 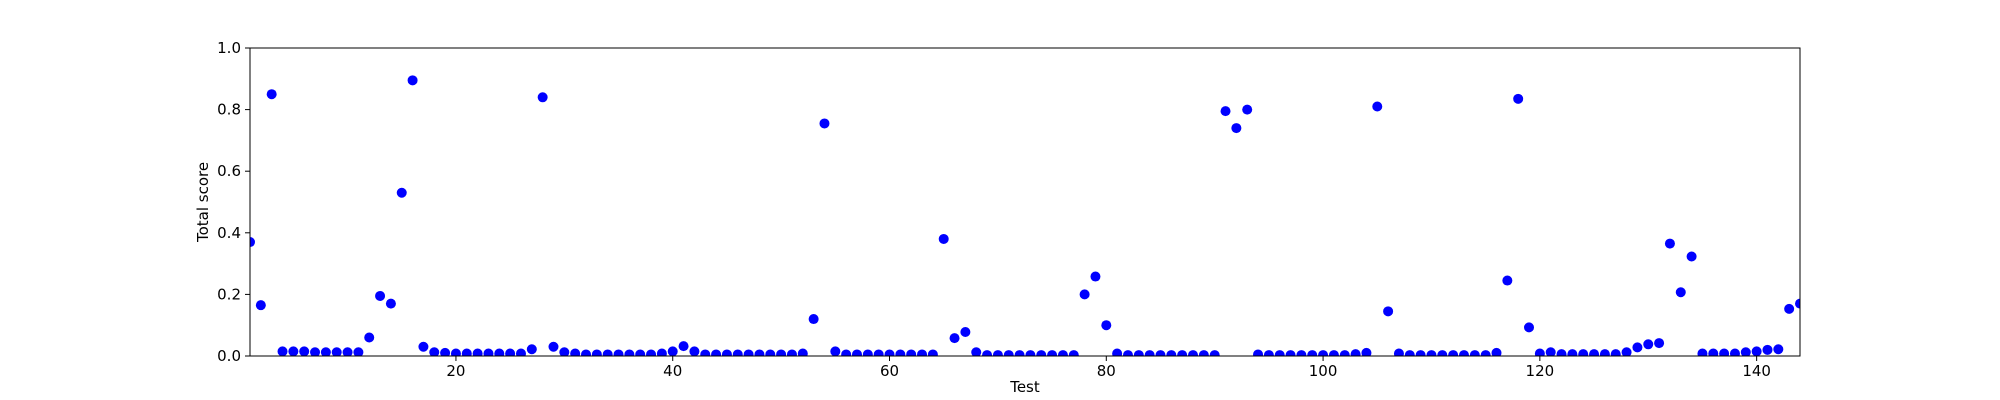 I want to click on y-tick-label: 1.0, so click(x=229, y=48).